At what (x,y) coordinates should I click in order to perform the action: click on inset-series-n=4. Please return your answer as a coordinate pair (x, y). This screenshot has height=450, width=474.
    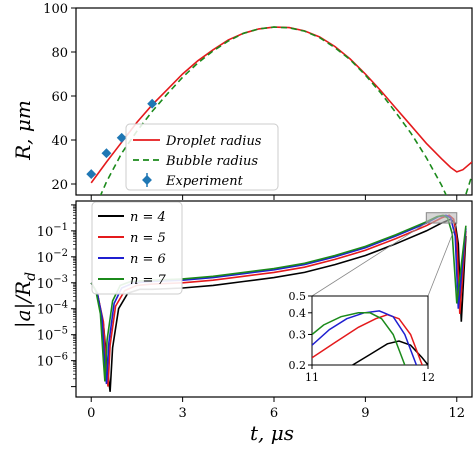
    Looking at the image, I should click on (390, 352).